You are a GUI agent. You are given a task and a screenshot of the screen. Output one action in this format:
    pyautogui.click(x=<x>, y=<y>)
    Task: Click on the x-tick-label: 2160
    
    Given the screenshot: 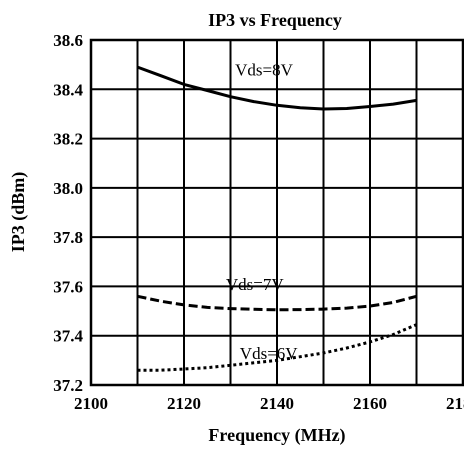 What is the action you would take?
    pyautogui.click(x=370, y=403)
    